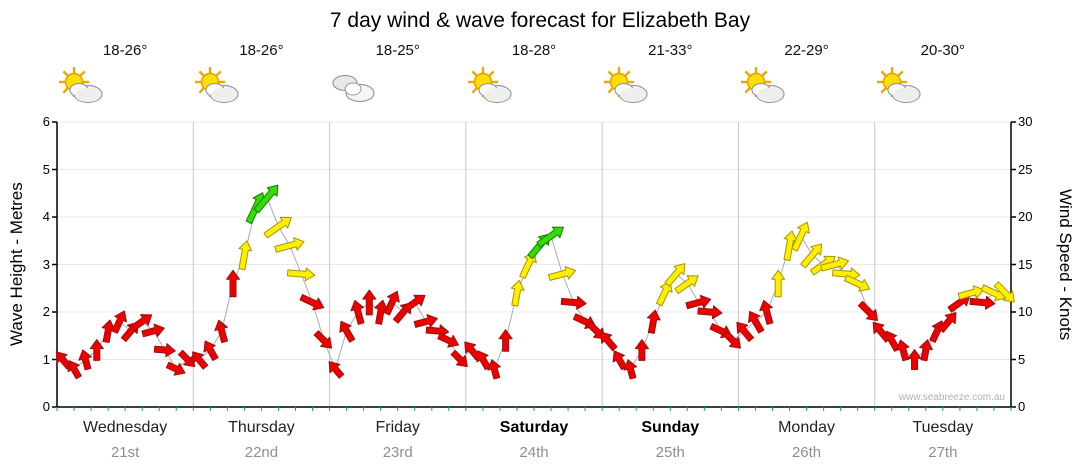  Describe the element at coordinates (1025, 264) in the screenshot. I see `wind-axis-tick: 15` at that location.